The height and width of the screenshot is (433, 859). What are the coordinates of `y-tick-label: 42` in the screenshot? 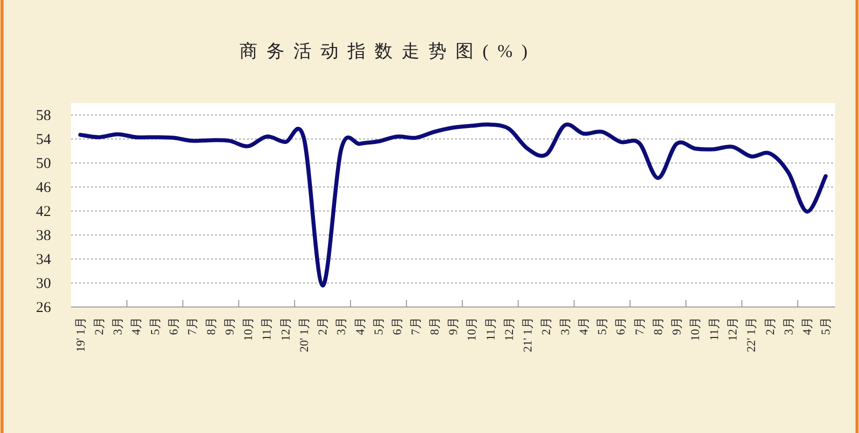 It's located at (43, 212).